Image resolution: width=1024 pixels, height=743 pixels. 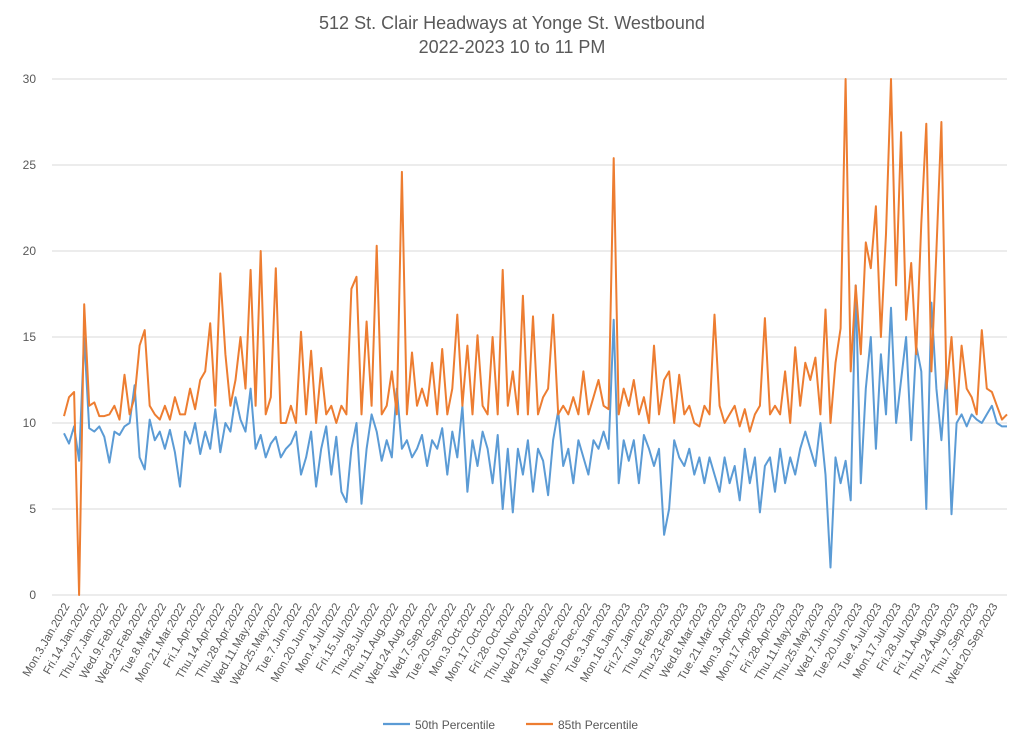 I want to click on y-tick-label: 15, so click(x=30, y=337).